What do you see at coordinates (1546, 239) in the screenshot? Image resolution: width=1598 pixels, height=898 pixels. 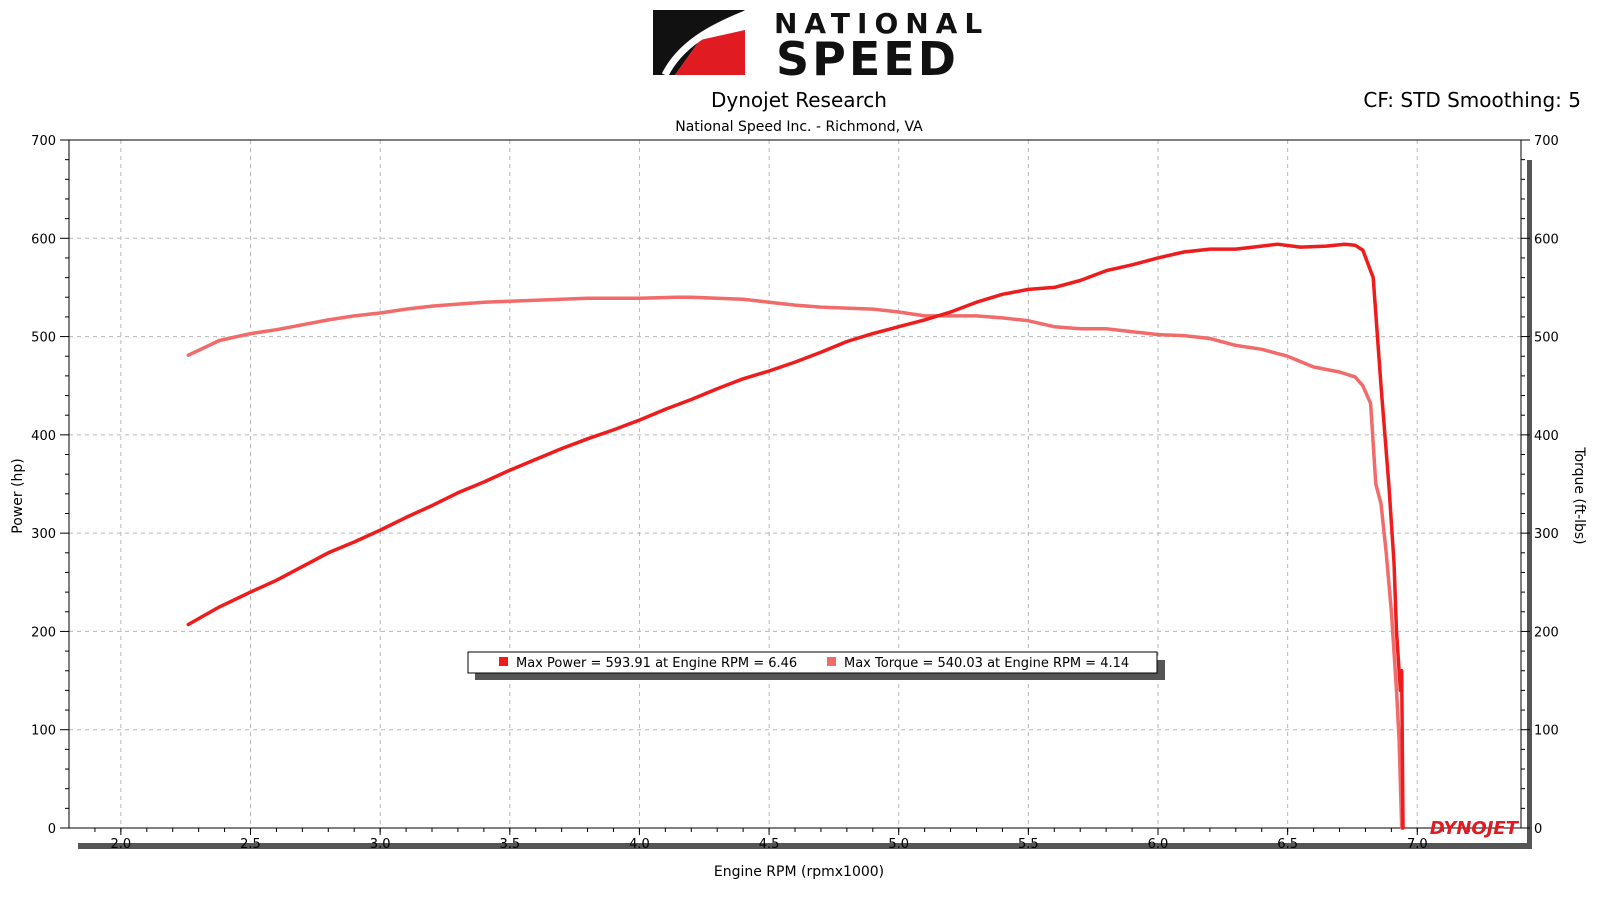 I see `y-tick-label-right: 600` at bounding box center [1546, 239].